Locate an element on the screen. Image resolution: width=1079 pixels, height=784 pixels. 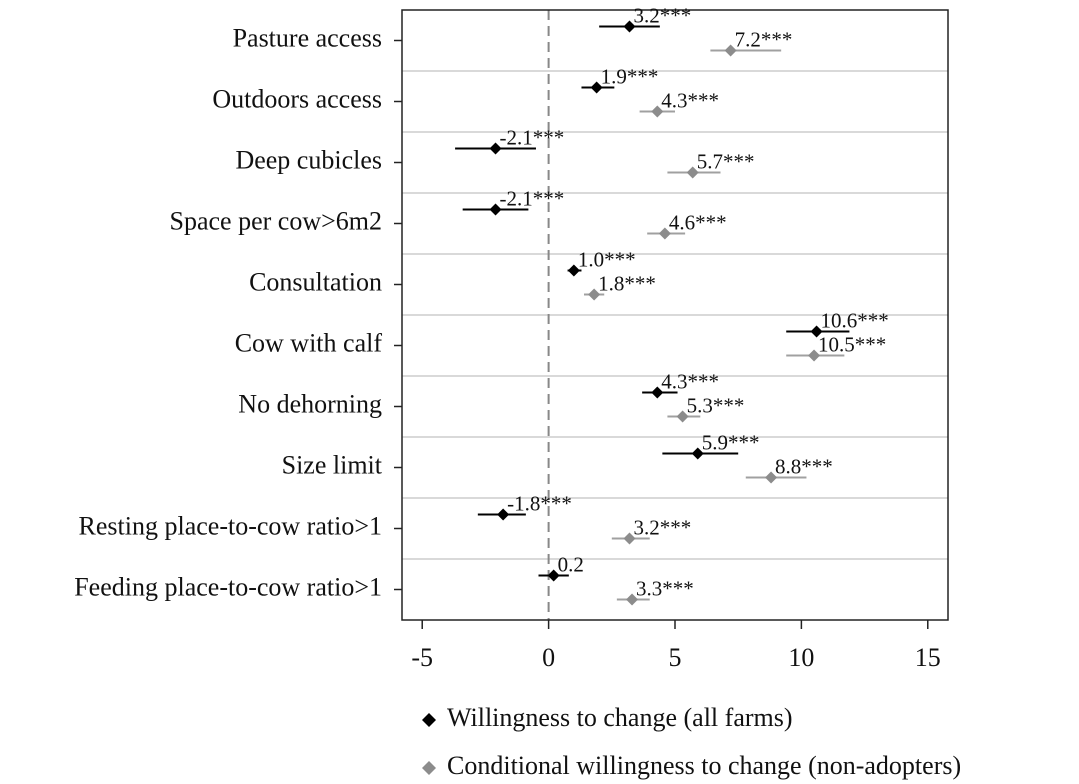
data-label: 8.8*** is located at coordinates (804, 466).